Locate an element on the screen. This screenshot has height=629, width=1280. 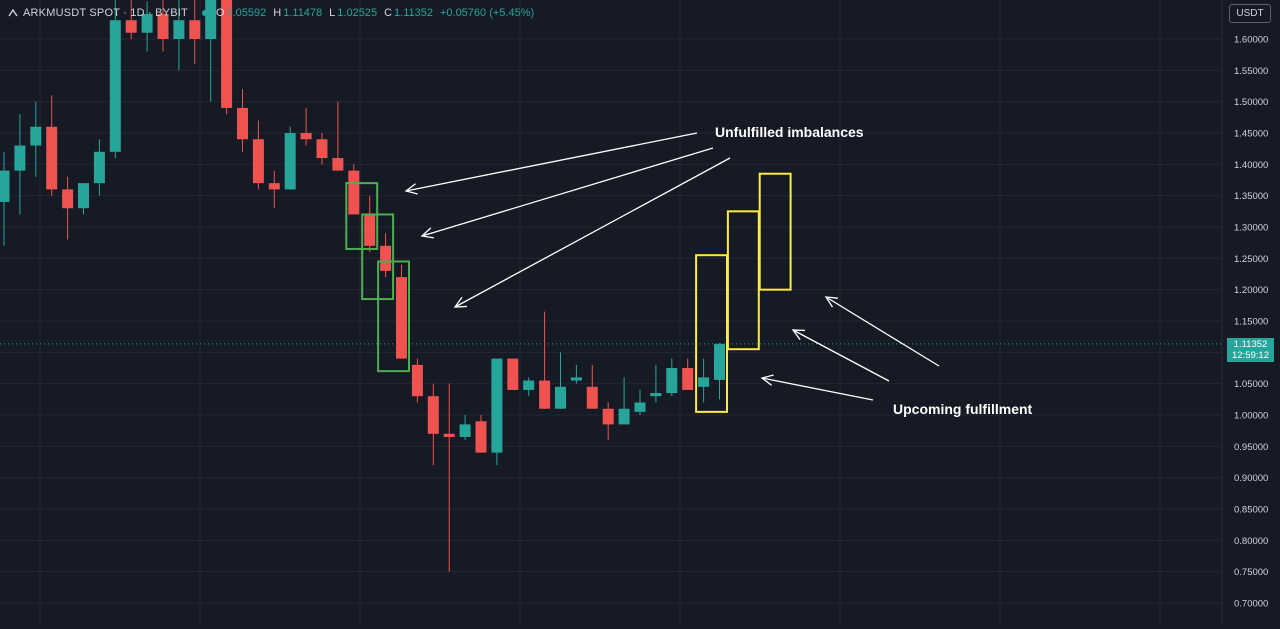
y-tick-label: 1.00000 is located at coordinates (1251, 416).